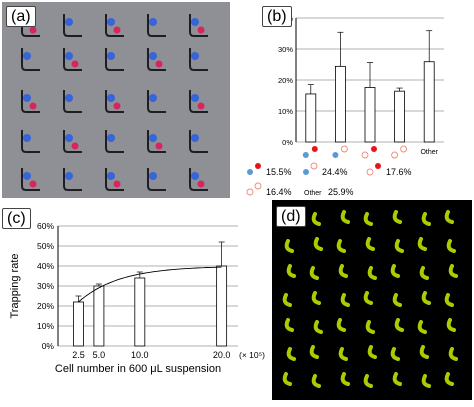  What do you see at coordinates (279, 192) in the screenshot?
I see `legend-value: 16.4%` at bounding box center [279, 192].